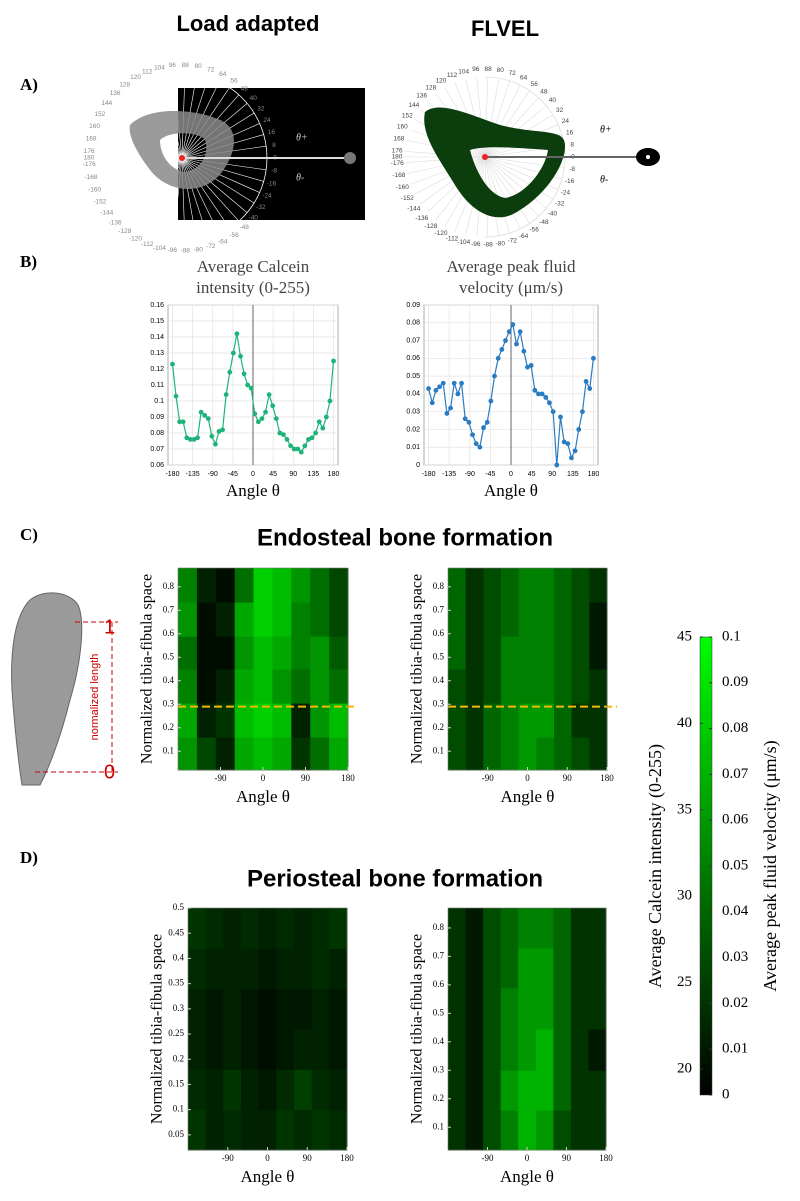  What do you see at coordinates (553, 100) in the screenshot?
I see `polar-tick-label: 40` at bounding box center [553, 100].